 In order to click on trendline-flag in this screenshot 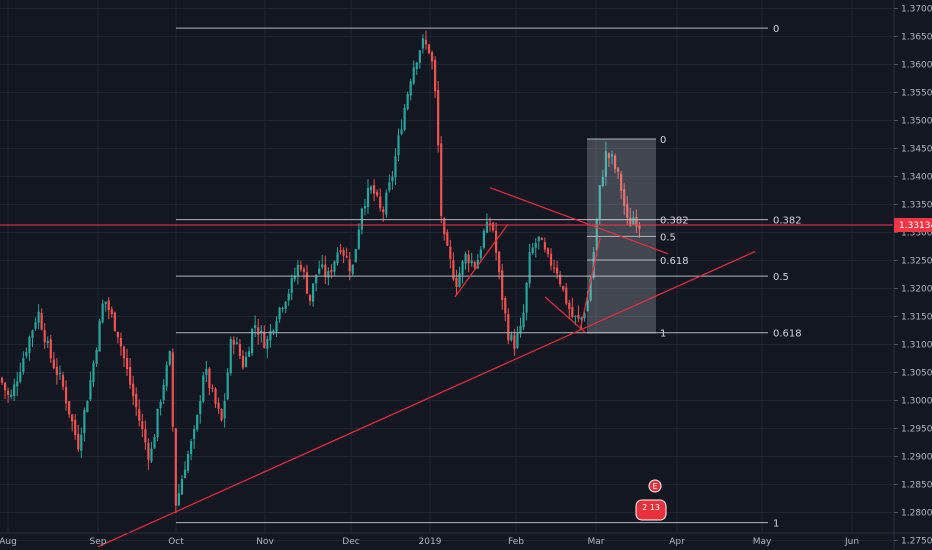, I will do `click(481, 260)`.